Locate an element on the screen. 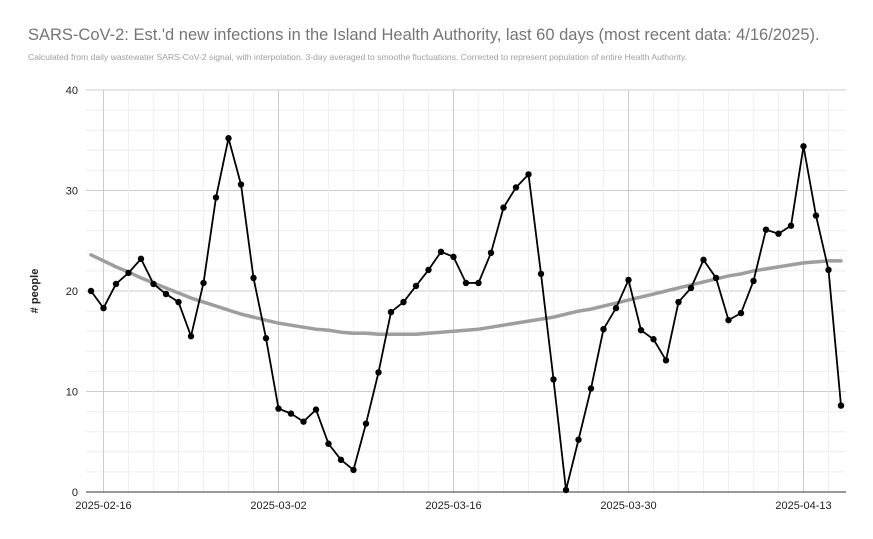 This screenshot has height=539, width=873. x-tick-label: 2025-03-02 is located at coordinates (278, 506).